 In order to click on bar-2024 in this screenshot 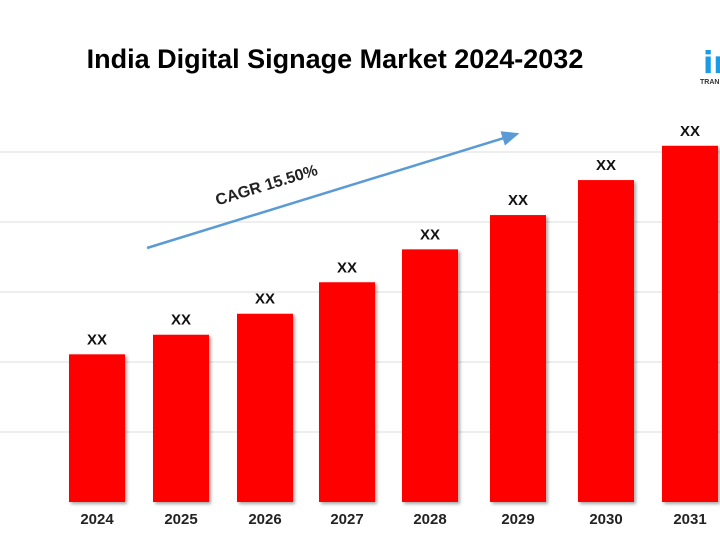, I will do `click(97, 428)`.